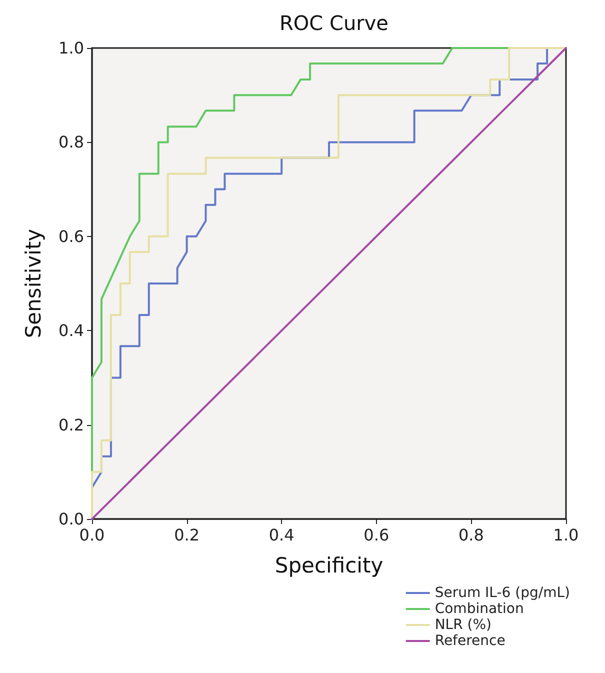  I want to click on y-tick-label: 0.6, so click(71, 236).